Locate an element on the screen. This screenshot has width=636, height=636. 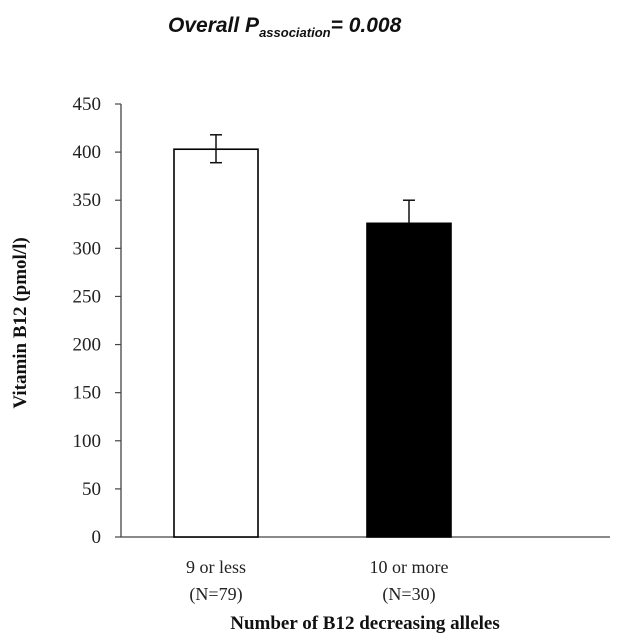
error-bars is located at coordinates (312, 179).